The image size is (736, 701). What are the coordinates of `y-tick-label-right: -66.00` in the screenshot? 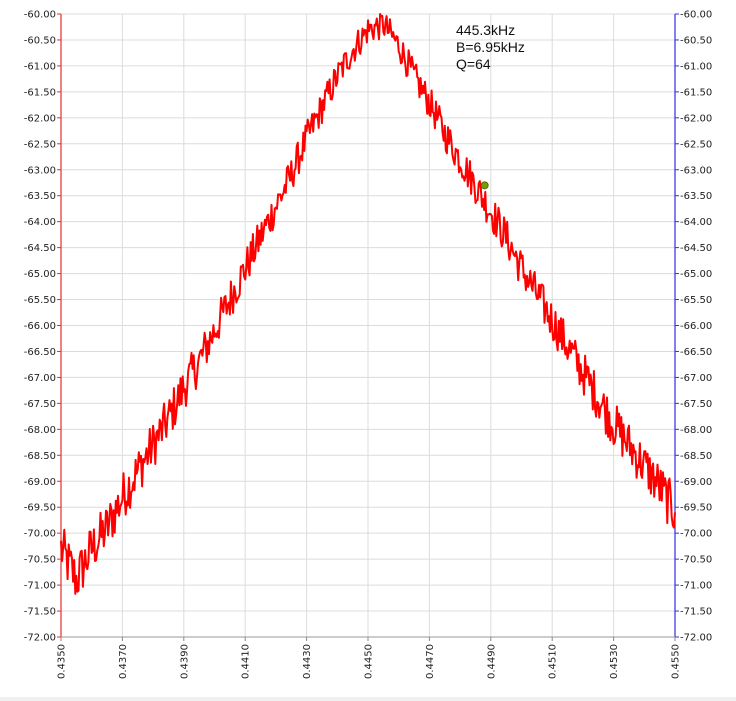 It's located at (696, 326).